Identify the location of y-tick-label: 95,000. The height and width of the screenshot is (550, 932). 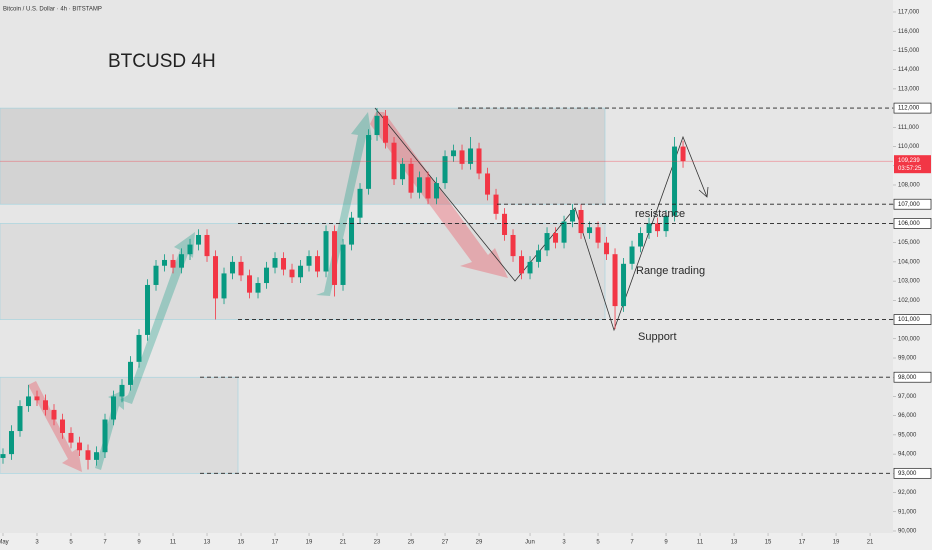
(907, 435).